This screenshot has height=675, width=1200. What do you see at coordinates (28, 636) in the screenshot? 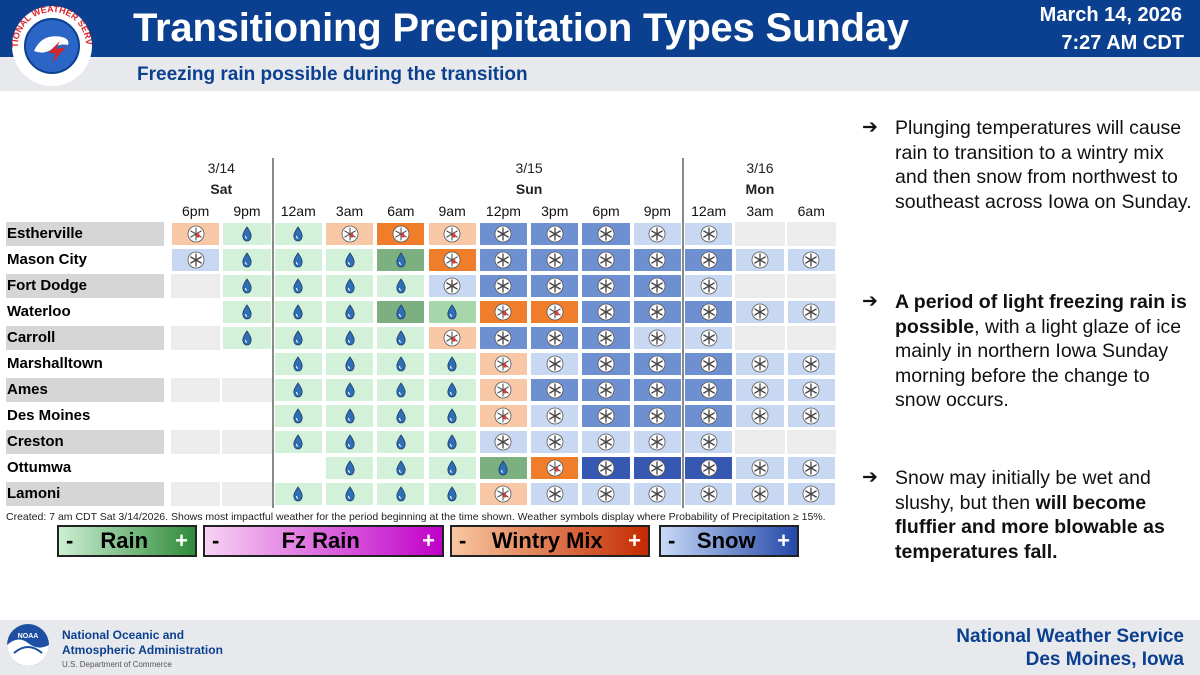
I see `noaa-logo-text: NOAA` at bounding box center [28, 636].